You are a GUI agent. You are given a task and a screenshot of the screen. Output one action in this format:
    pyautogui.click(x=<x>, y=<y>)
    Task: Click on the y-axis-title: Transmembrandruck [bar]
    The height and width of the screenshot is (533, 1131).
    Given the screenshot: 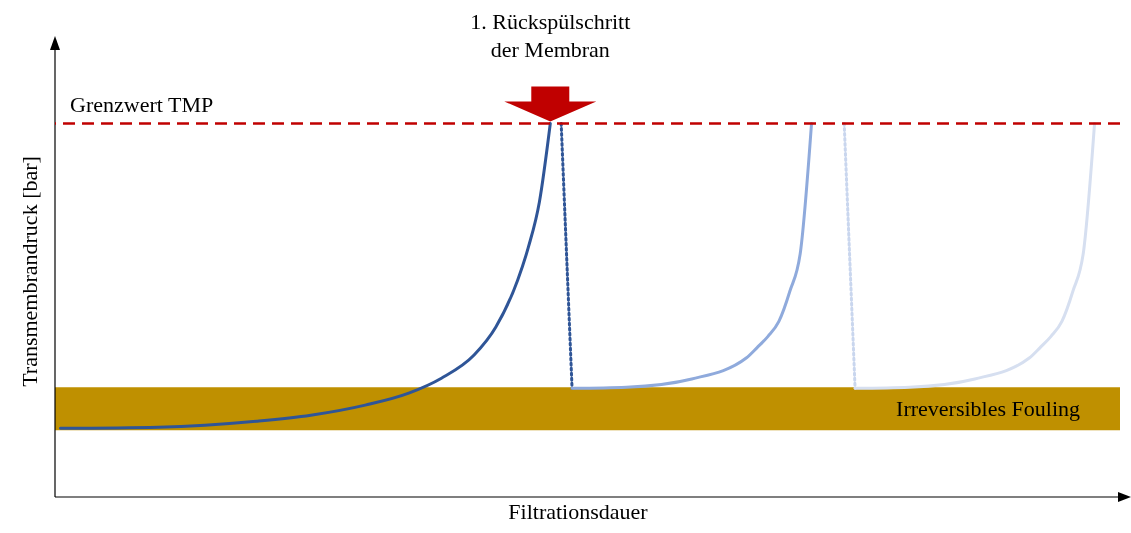 What is the action you would take?
    pyautogui.click(x=29, y=271)
    